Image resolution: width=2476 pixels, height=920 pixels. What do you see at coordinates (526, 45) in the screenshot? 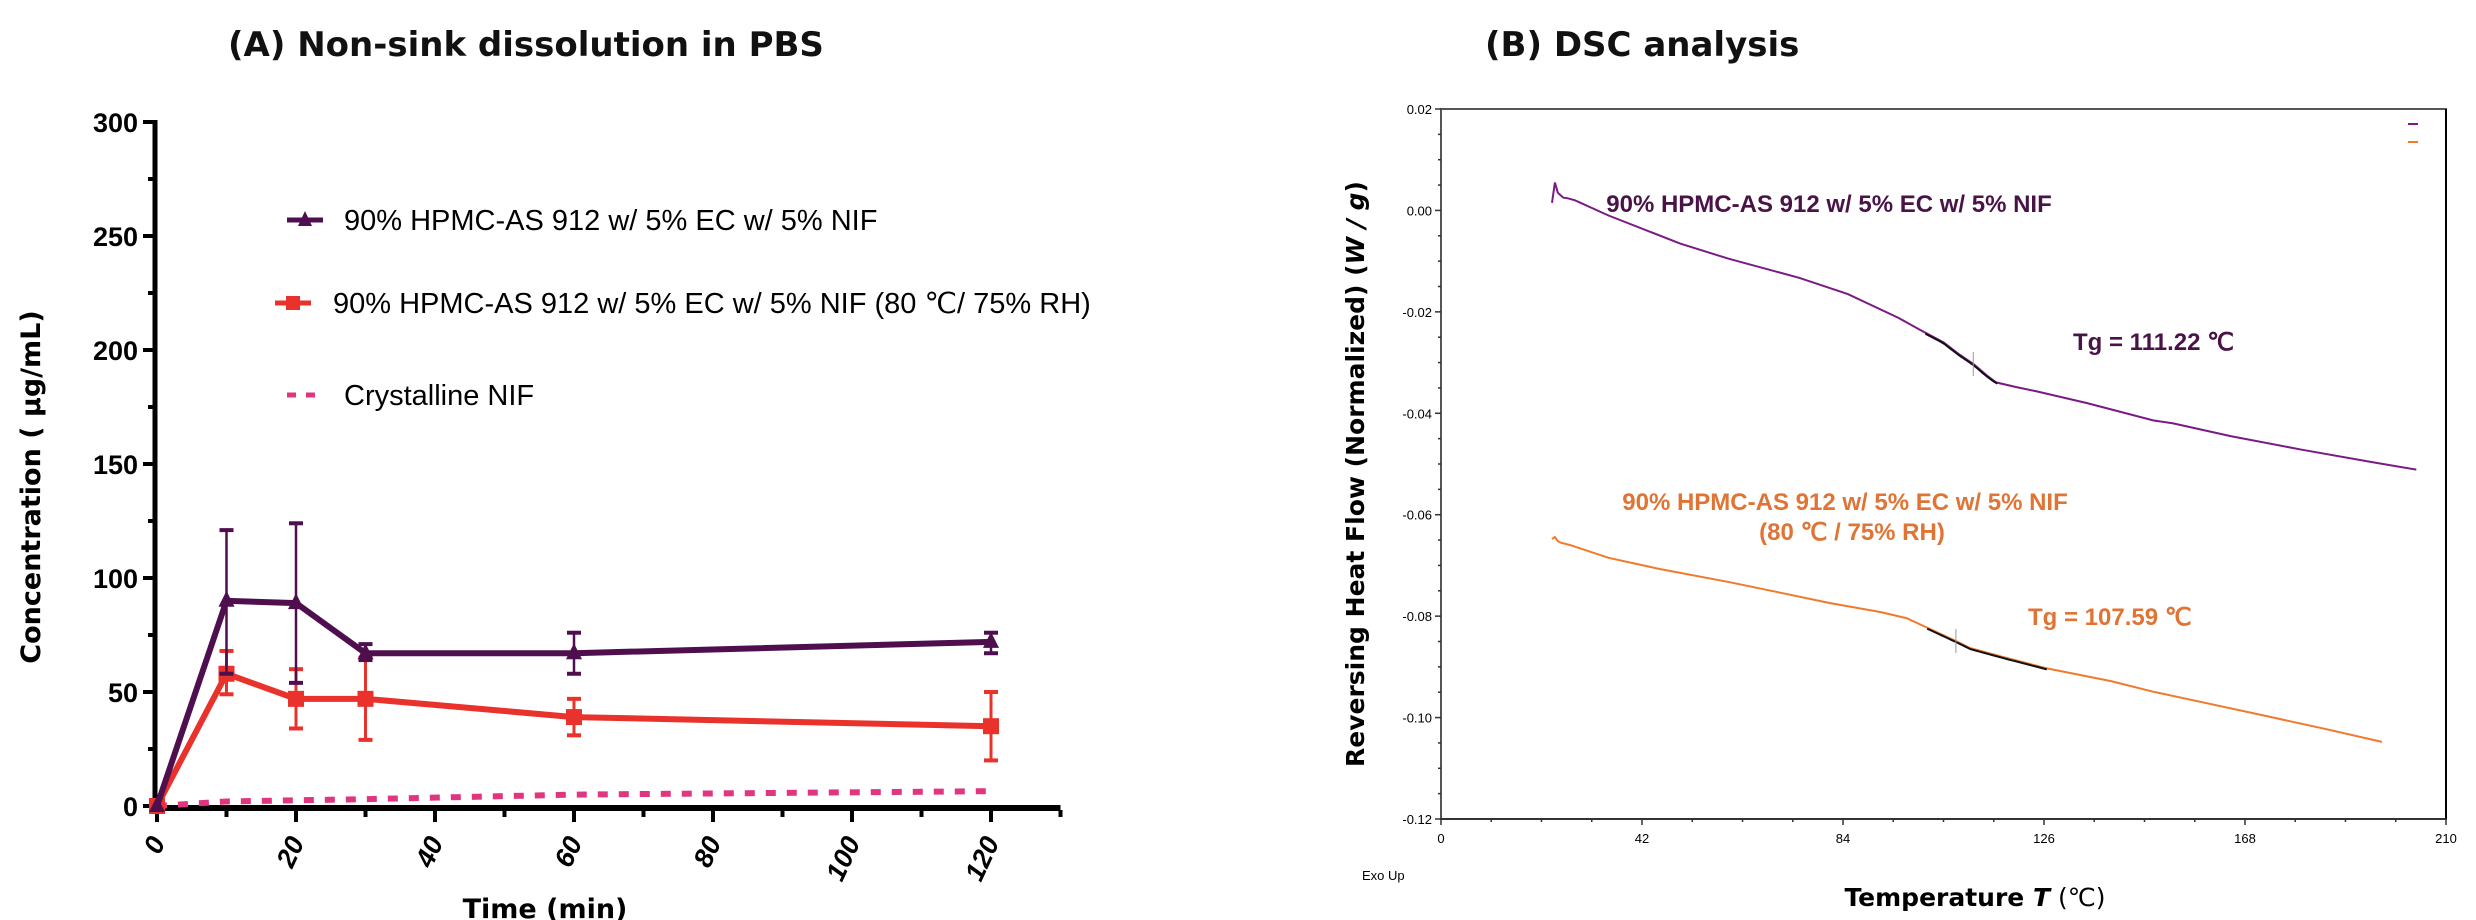
I see `panel-a-title: (A) Non-sink dissolution in PBS` at bounding box center [526, 45].